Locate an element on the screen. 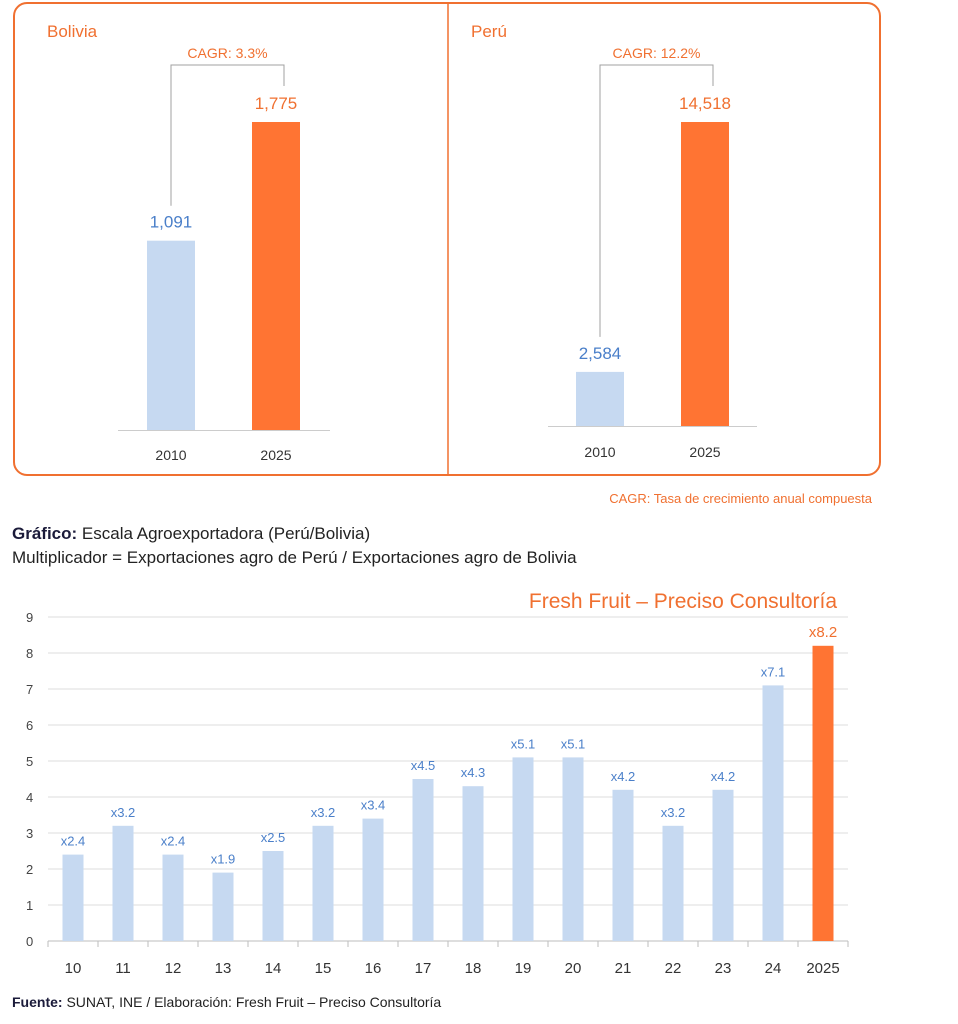 The image size is (958, 1024). peru-value-label-2010: 2,584 is located at coordinates (600, 353).